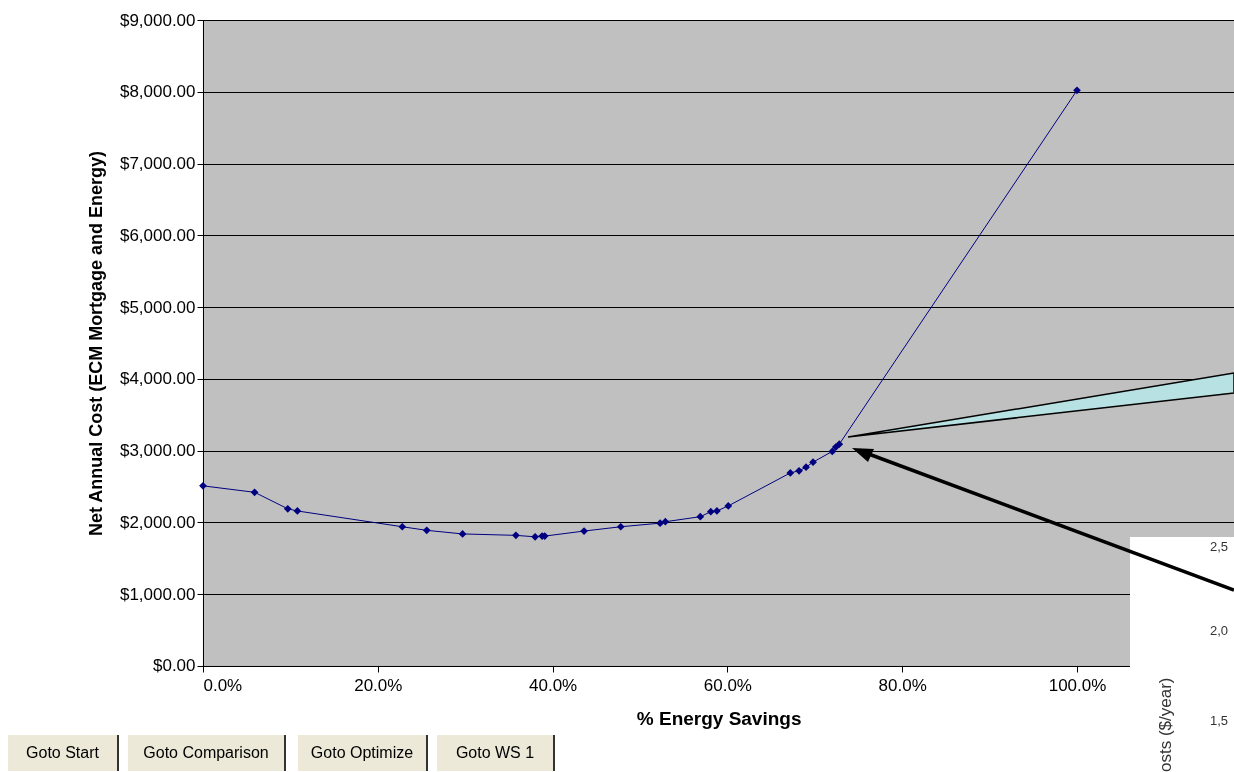 The height and width of the screenshot is (772, 1234). What do you see at coordinates (157, 379) in the screenshot?
I see `y-tick-label: $4,000.00` at bounding box center [157, 379].